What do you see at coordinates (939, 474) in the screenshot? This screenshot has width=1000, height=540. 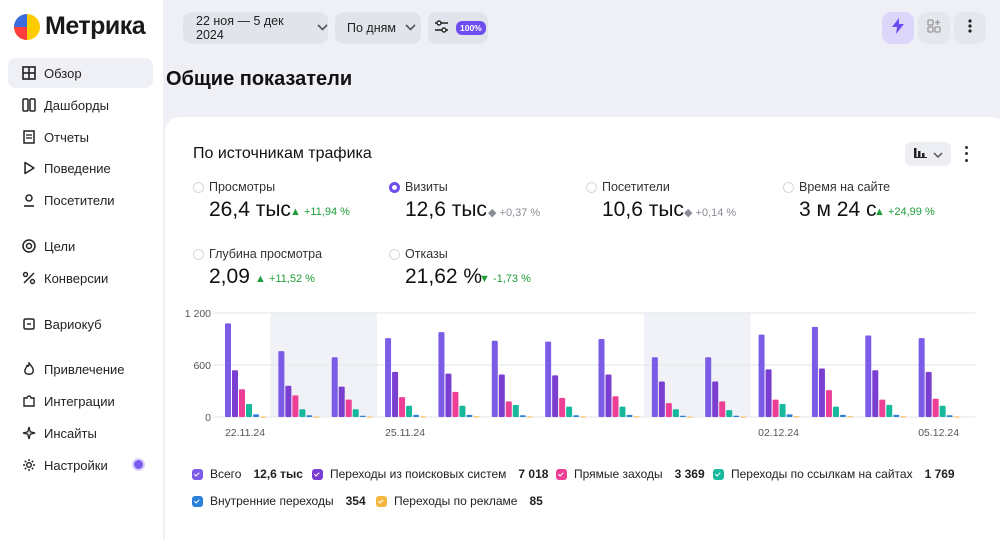 I see `legend-value: 1 769` at bounding box center [939, 474].